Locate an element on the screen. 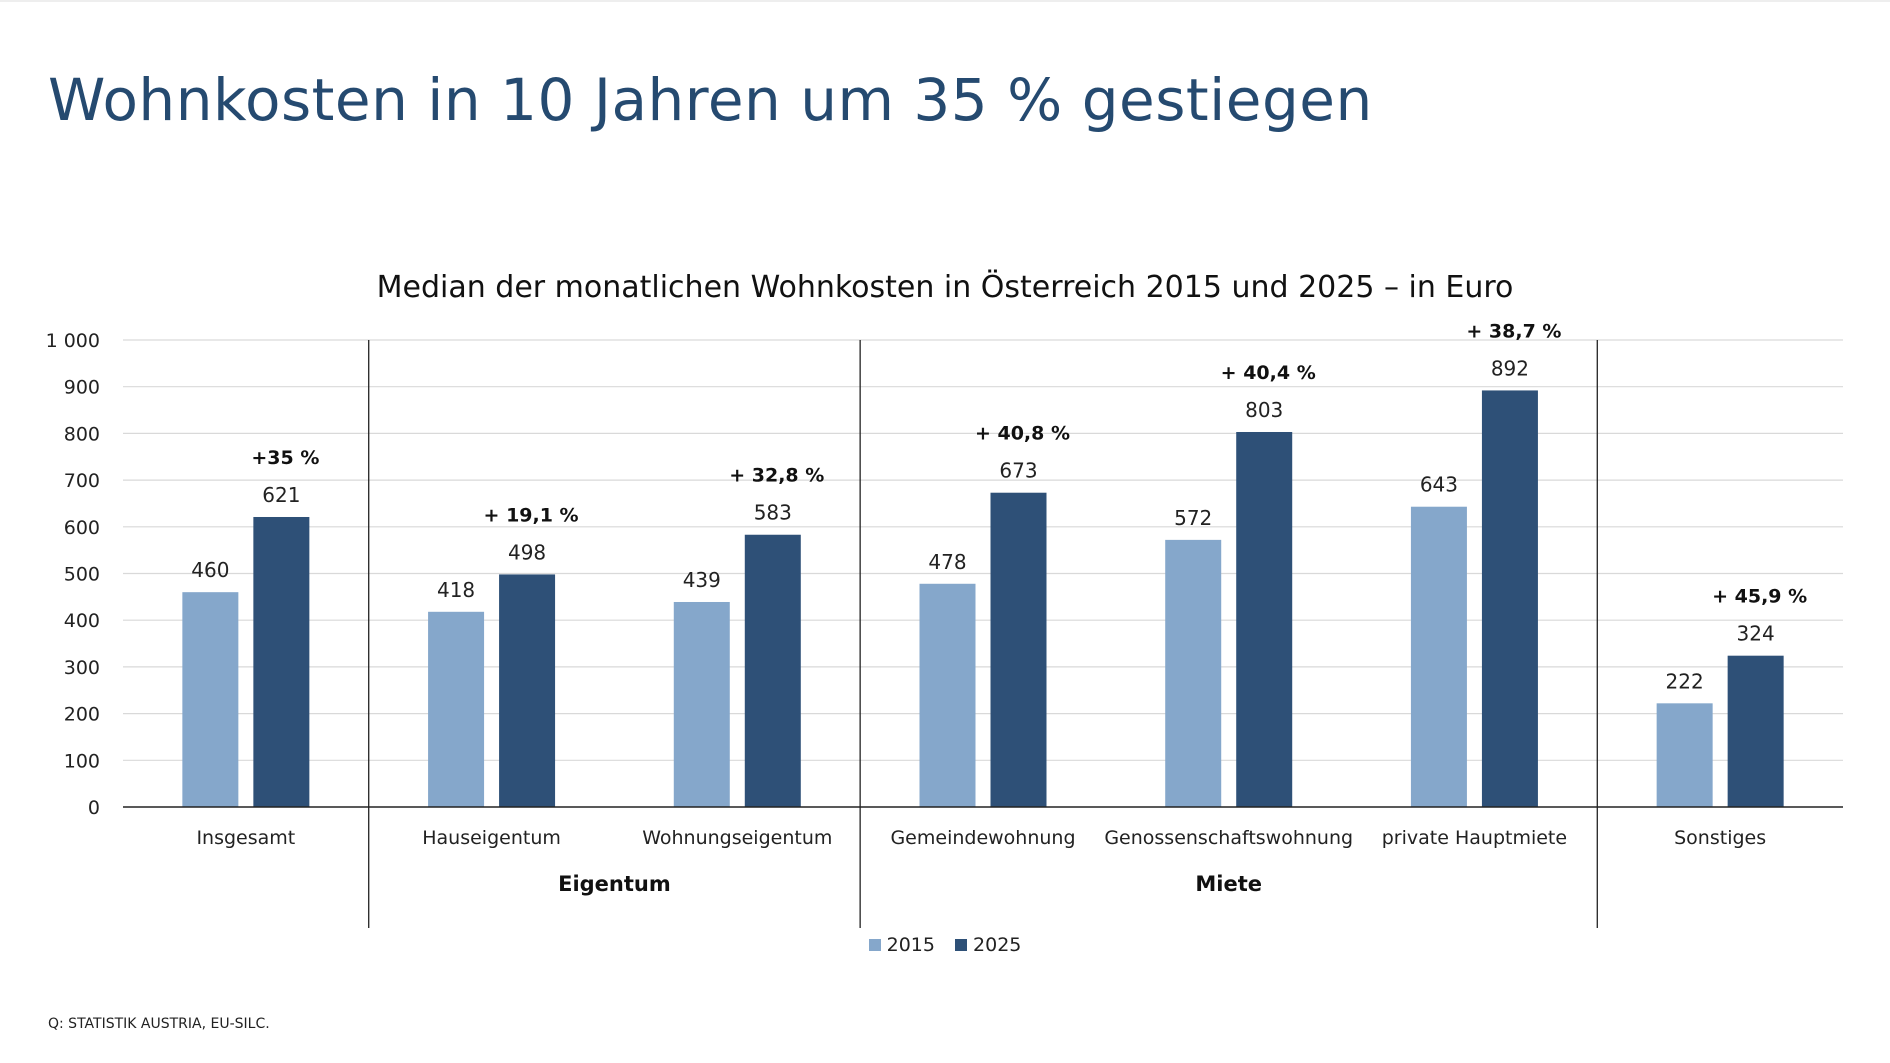 The height and width of the screenshot is (1063, 1890). y-tick-label: 800 is located at coordinates (82, 434).